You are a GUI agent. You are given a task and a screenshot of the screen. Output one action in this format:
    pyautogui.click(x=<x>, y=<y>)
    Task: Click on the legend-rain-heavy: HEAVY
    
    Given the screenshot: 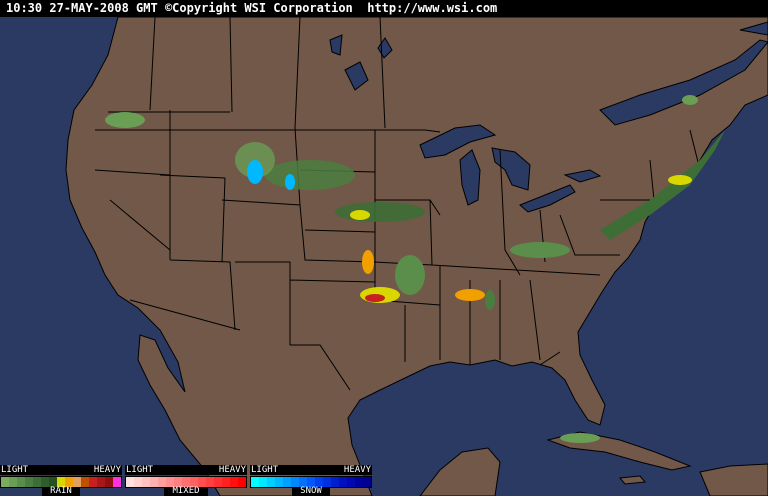 What is the action you would take?
    pyautogui.click(x=107, y=470)
    